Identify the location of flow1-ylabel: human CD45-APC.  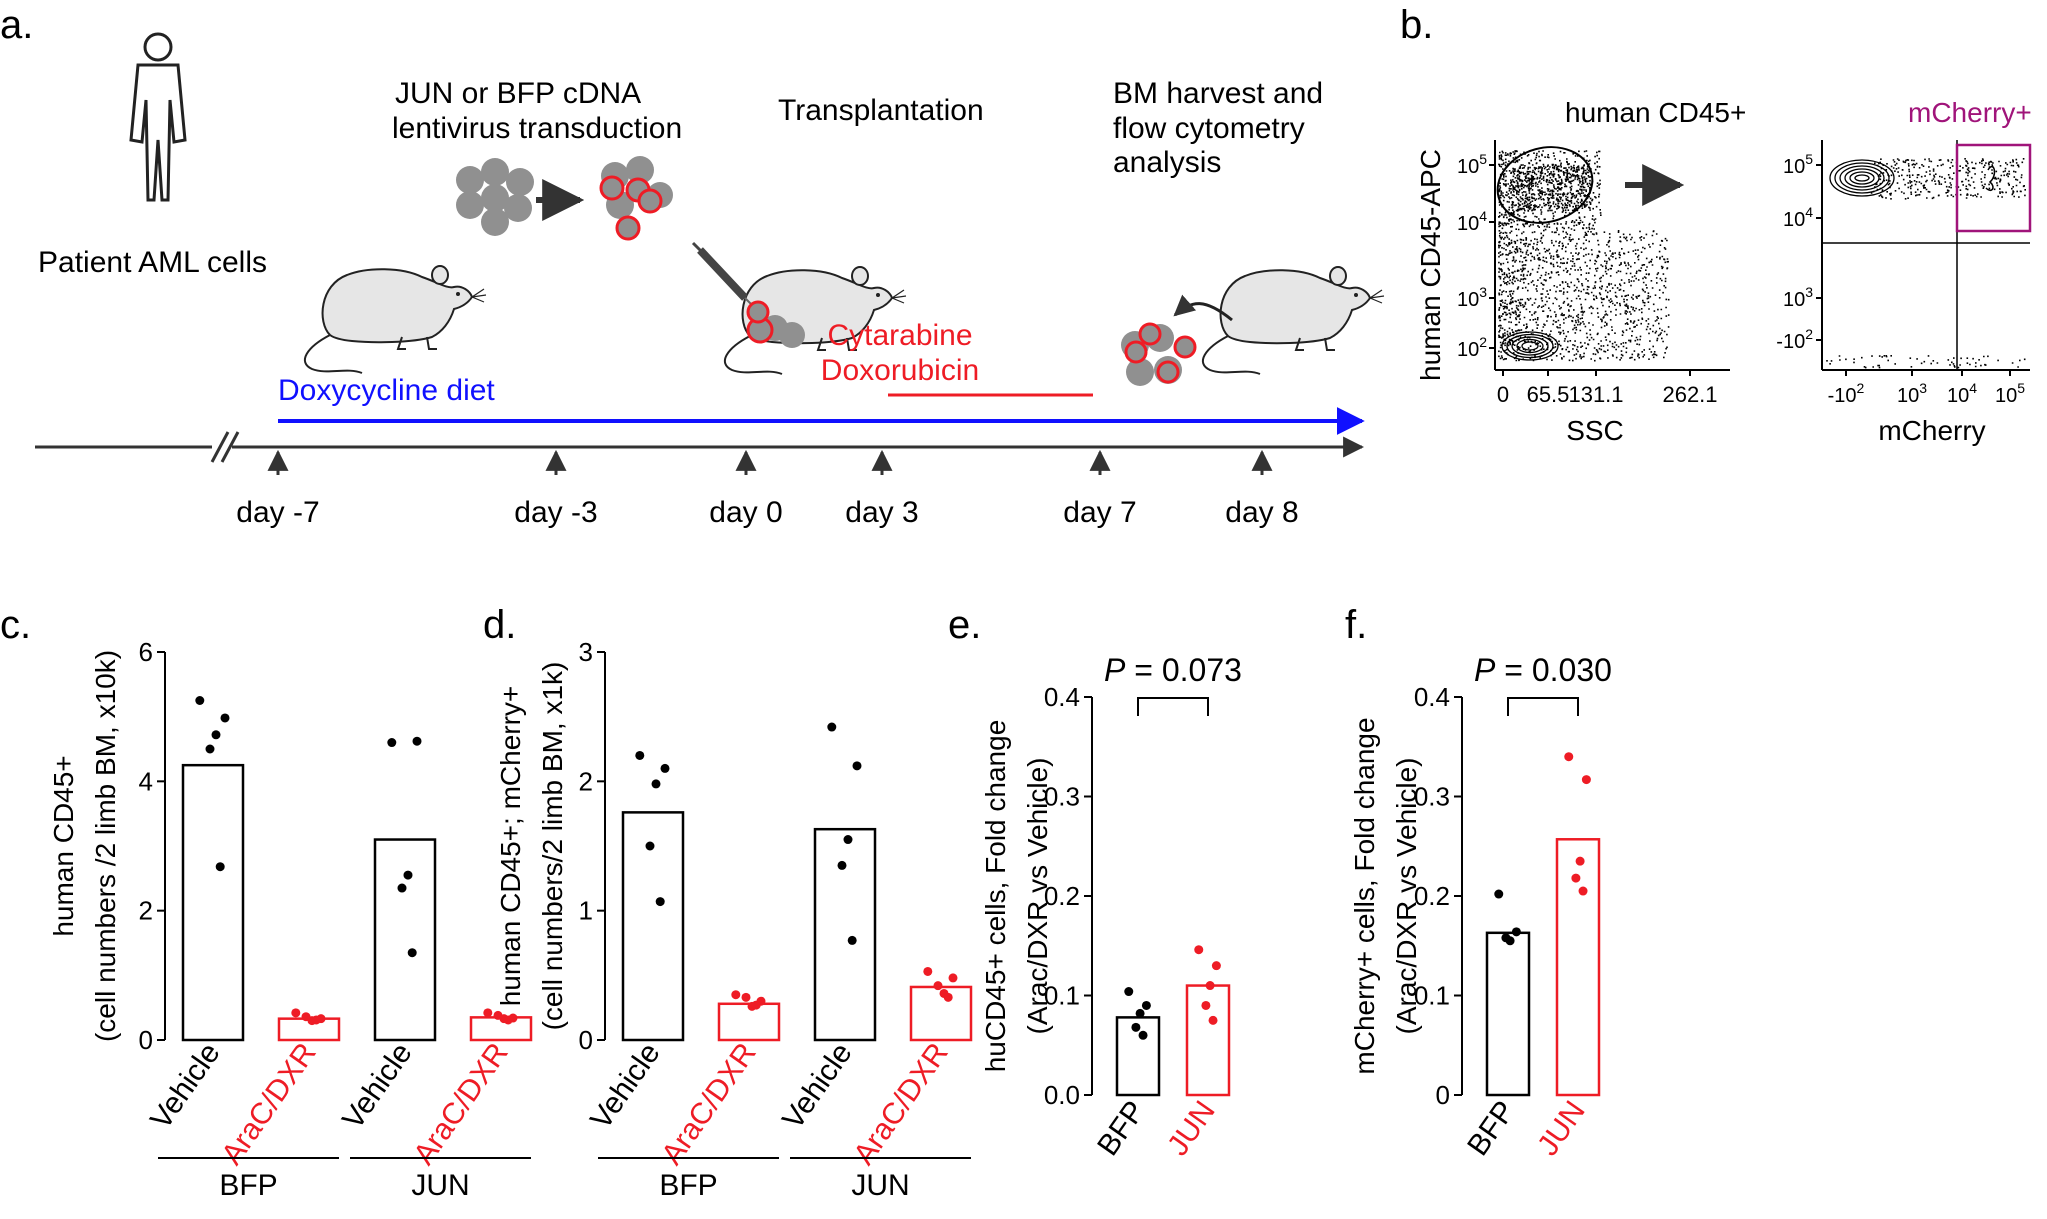
(1430, 265).